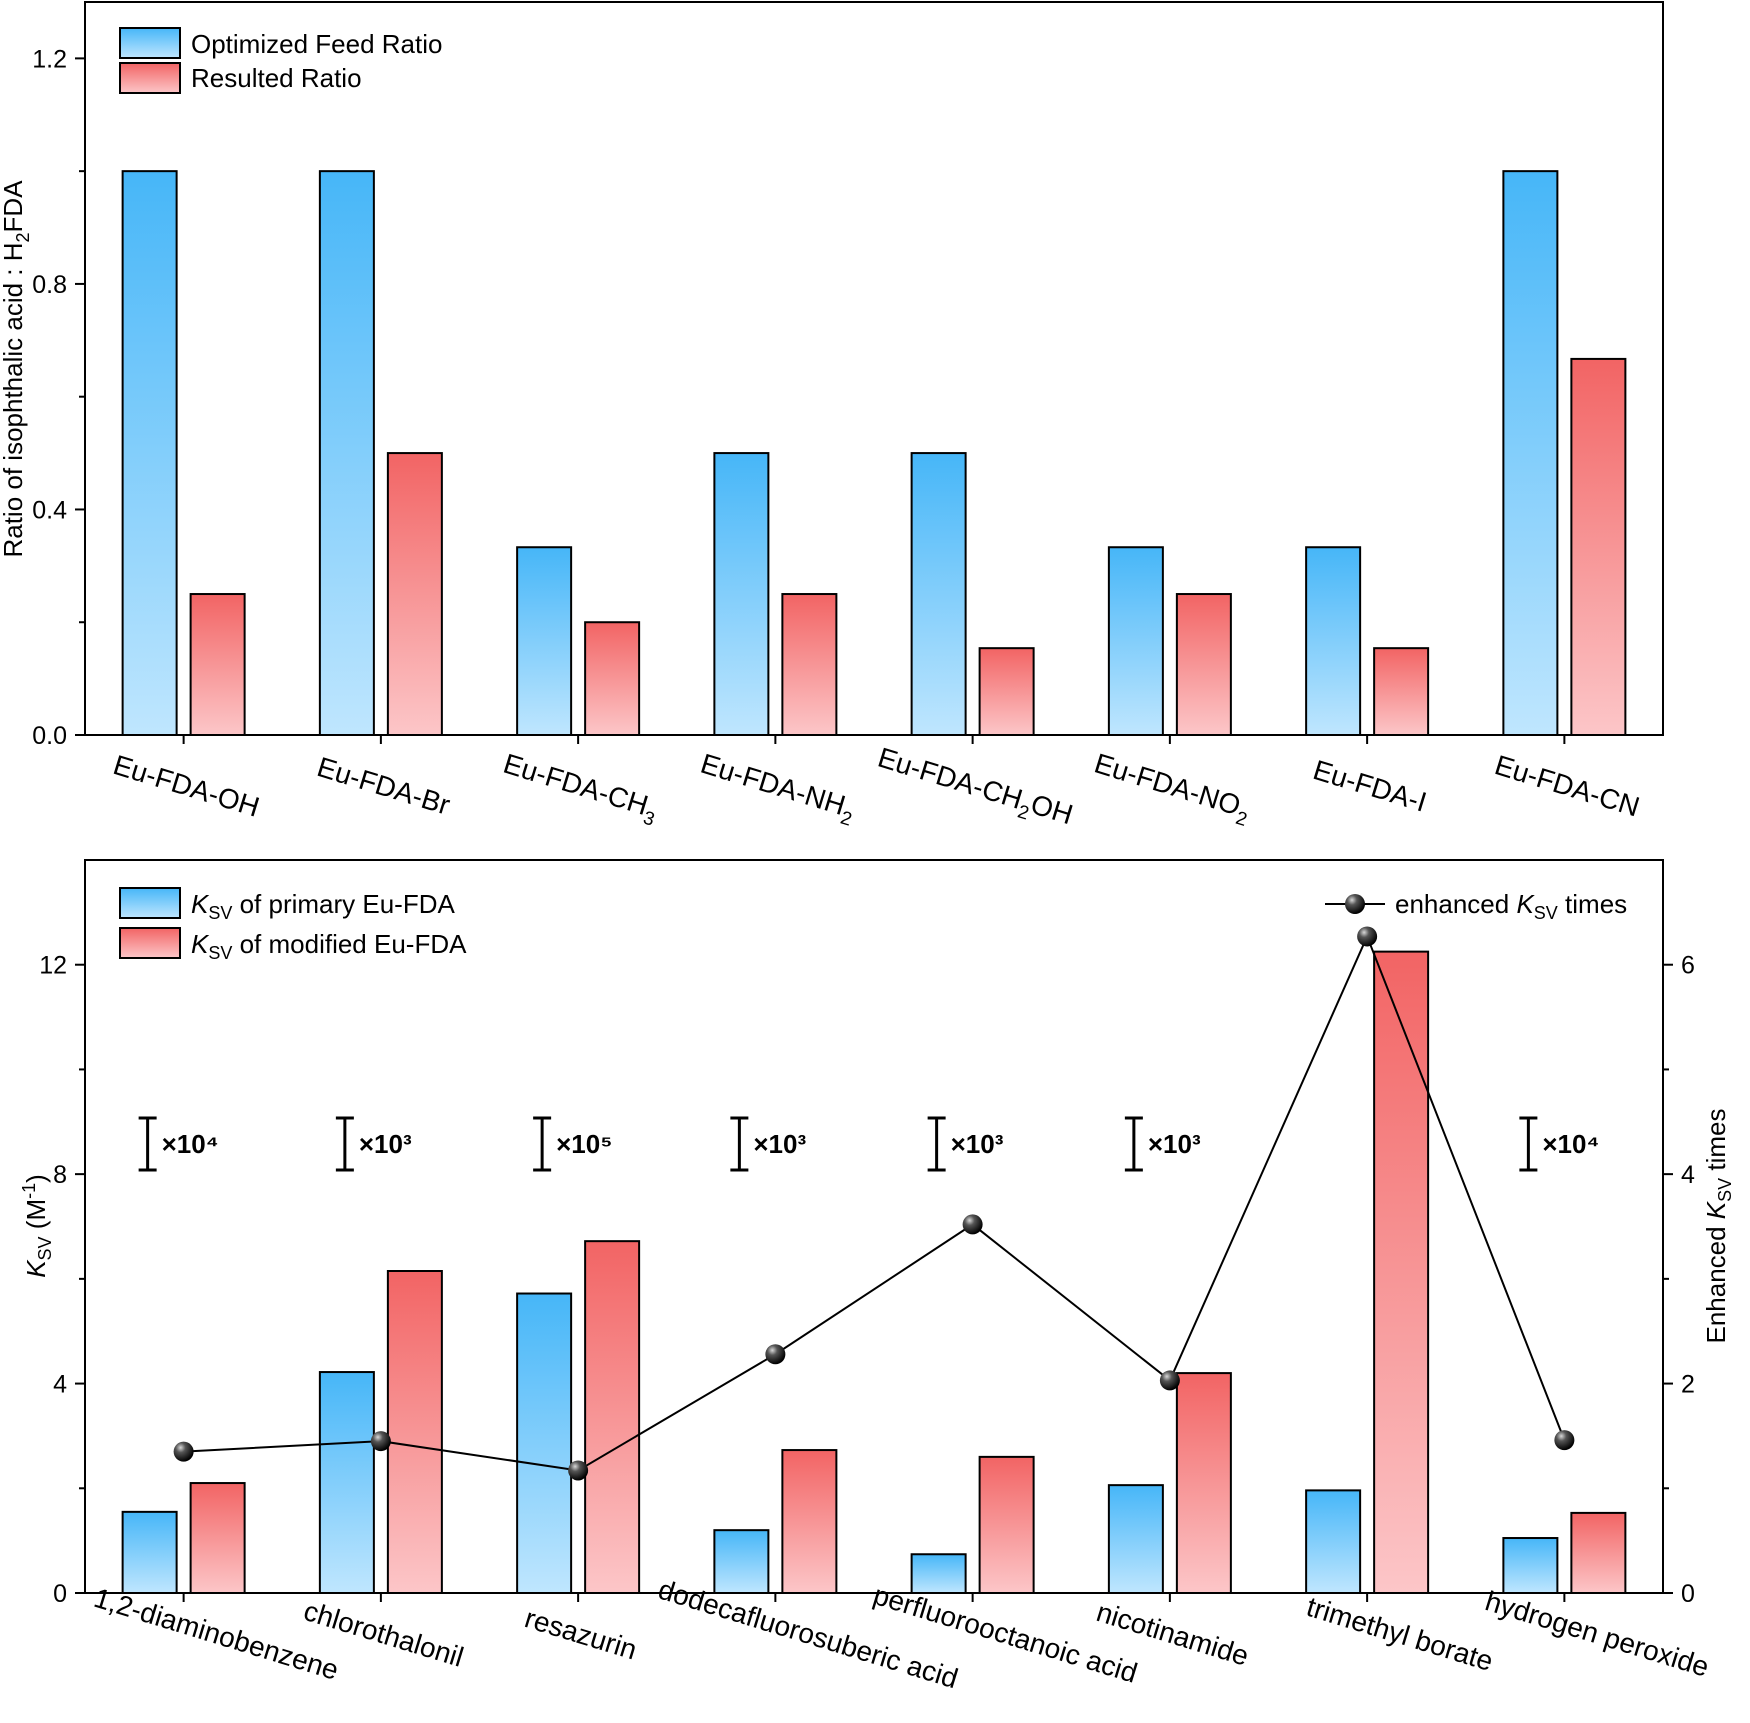 The width and height of the screenshot is (1750, 1723). Describe the element at coordinates (60, 1385) in the screenshot. I see `ksv-y-tick-label: 4` at that location.